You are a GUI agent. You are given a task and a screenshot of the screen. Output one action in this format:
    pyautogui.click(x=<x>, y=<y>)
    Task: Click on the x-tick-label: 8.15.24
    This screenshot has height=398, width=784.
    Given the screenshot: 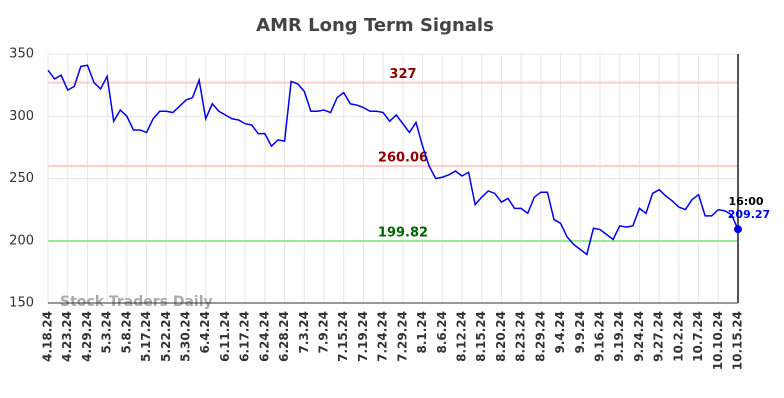 What is the action you would take?
    pyautogui.click(x=481, y=336)
    